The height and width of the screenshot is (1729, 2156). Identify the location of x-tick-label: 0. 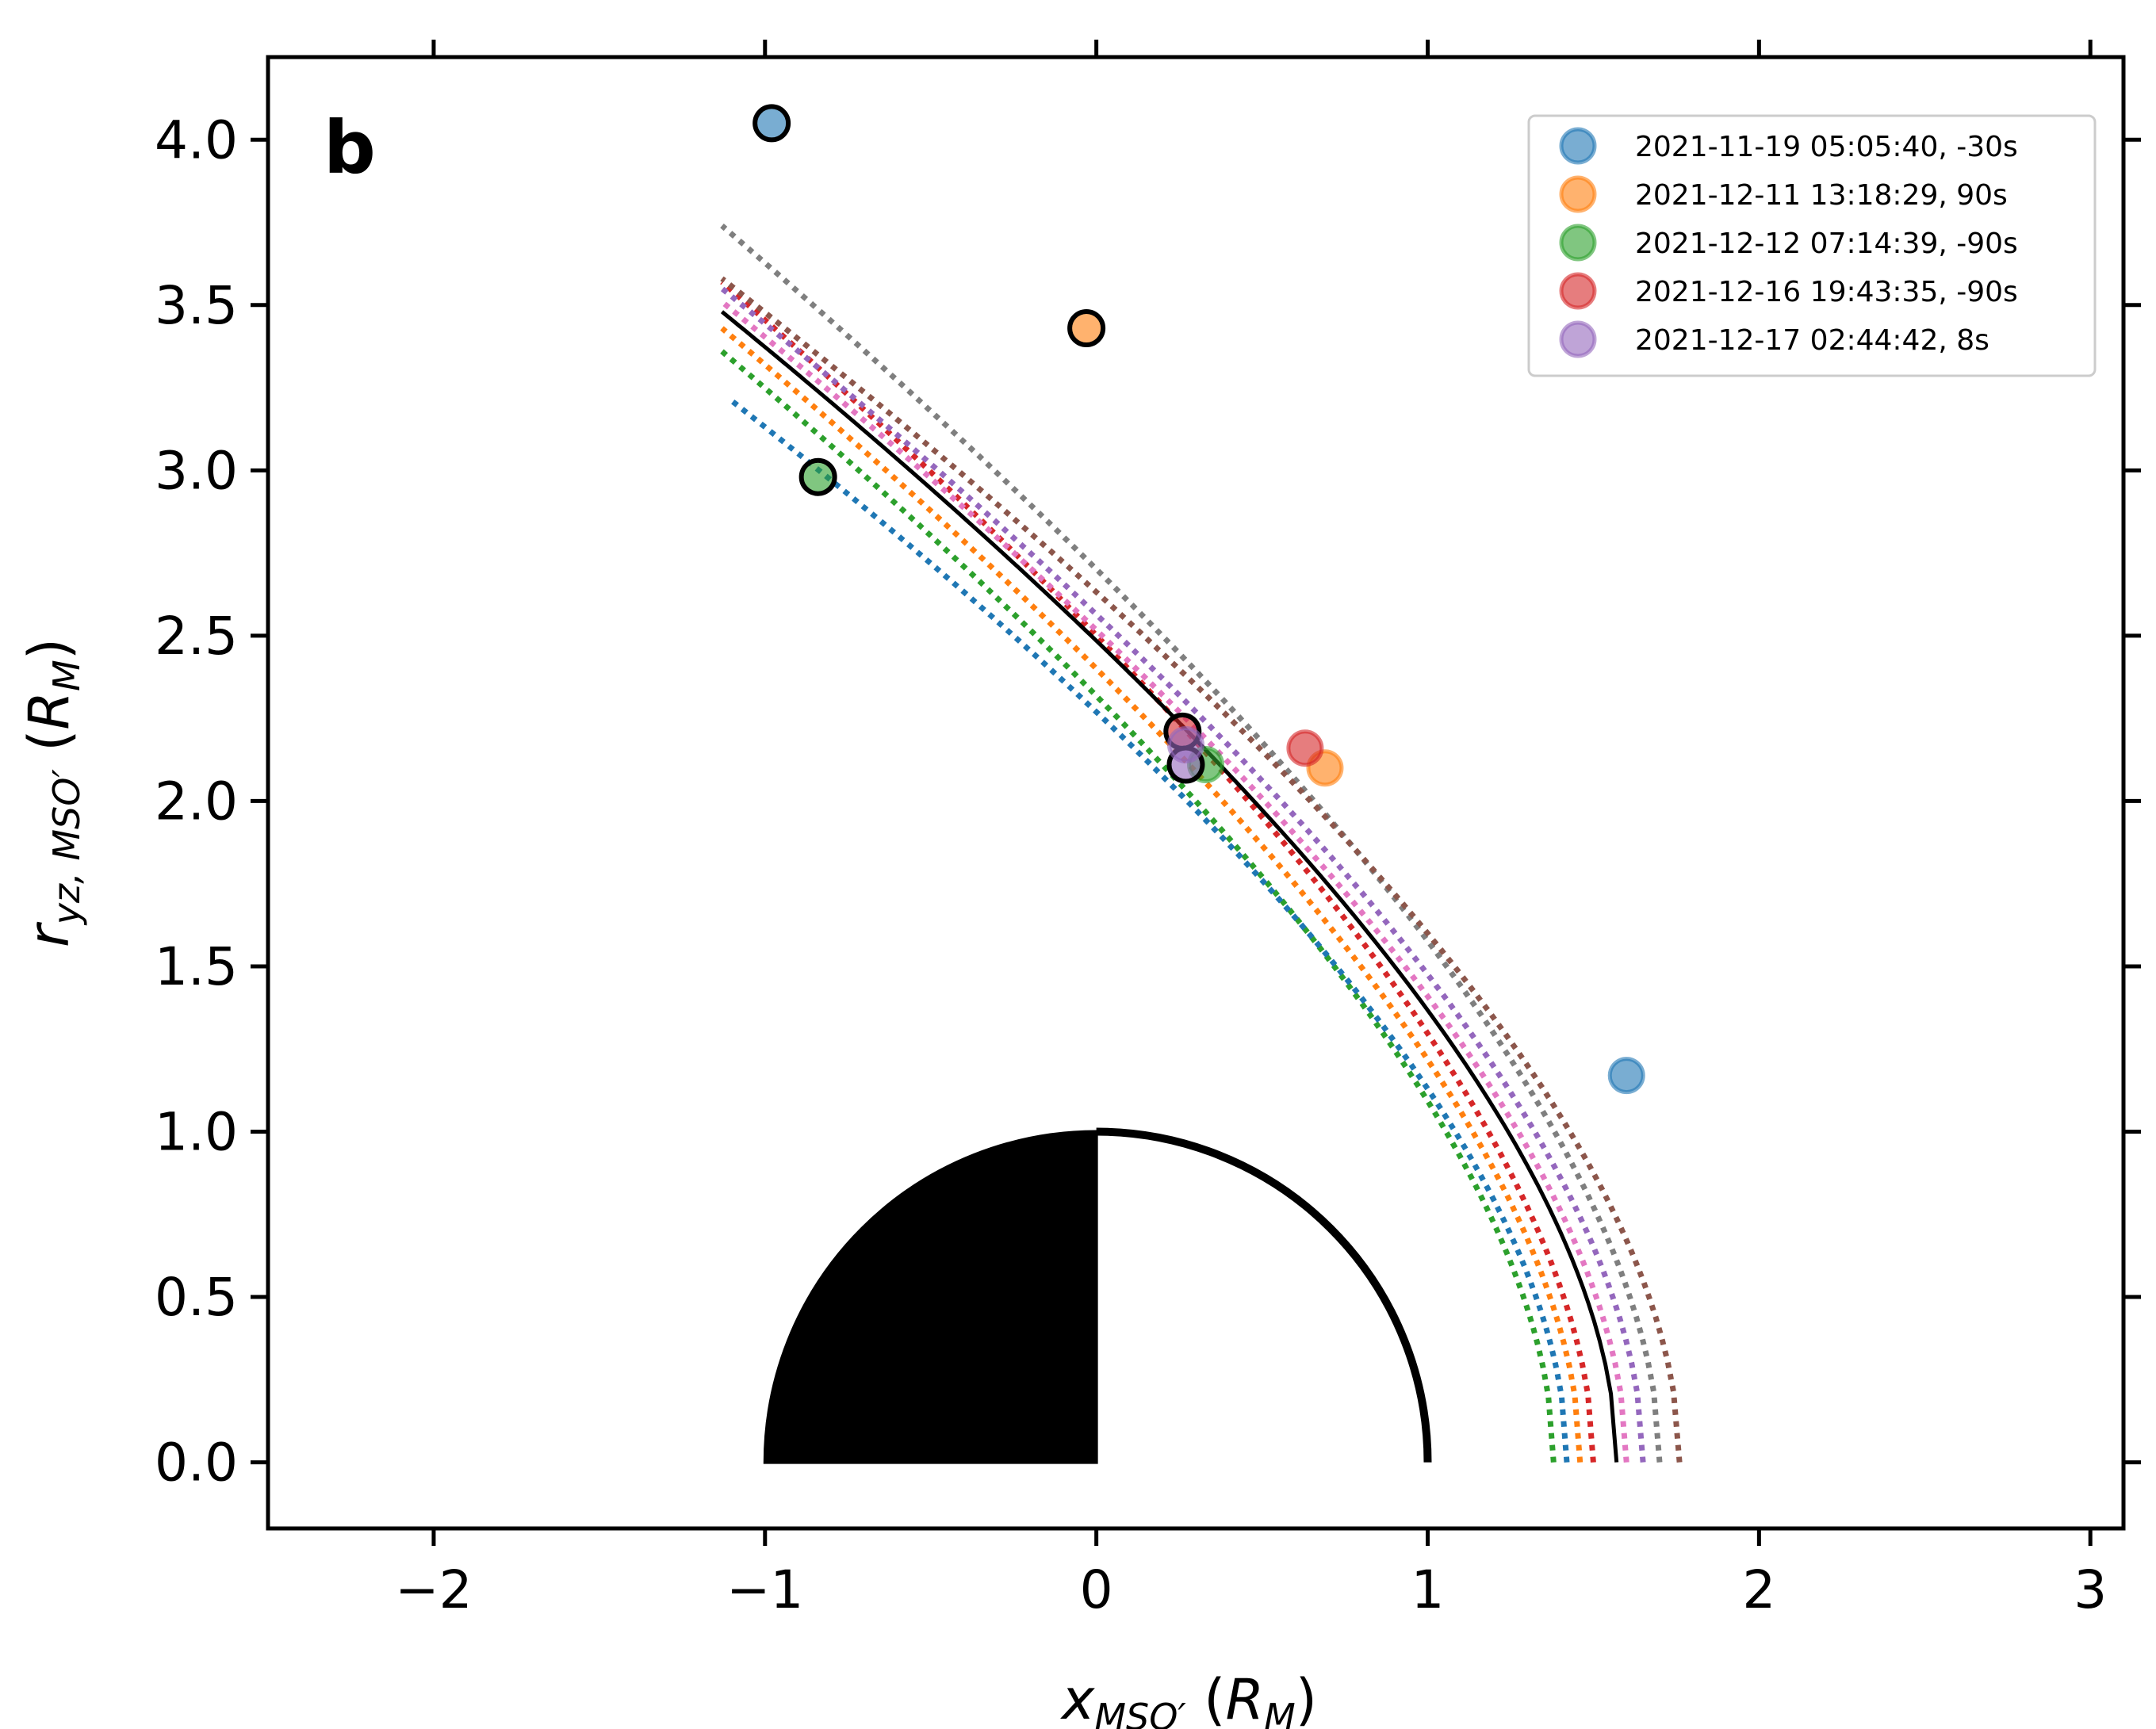
(1096, 1590).